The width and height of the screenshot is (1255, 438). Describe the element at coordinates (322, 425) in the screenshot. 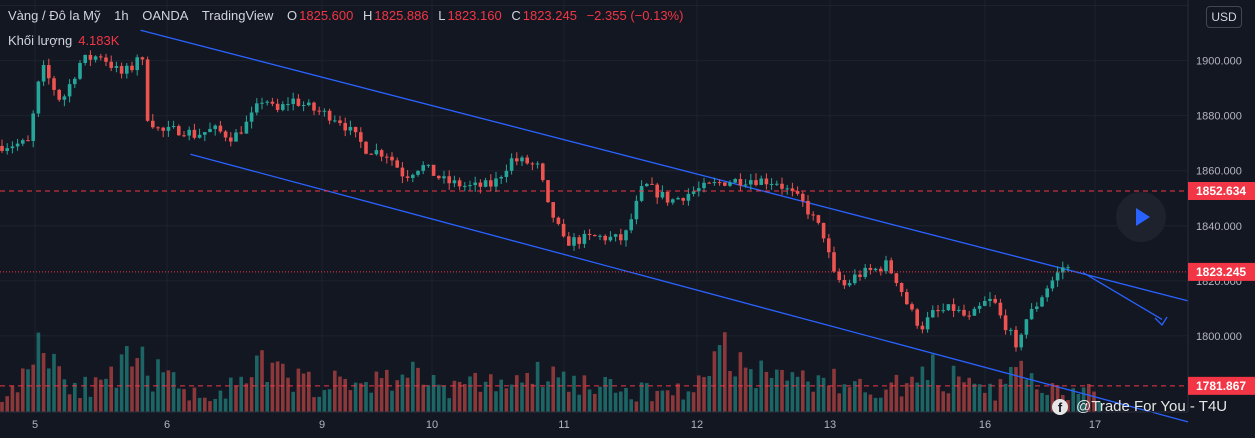

I see `x-tick-label: 9` at that location.